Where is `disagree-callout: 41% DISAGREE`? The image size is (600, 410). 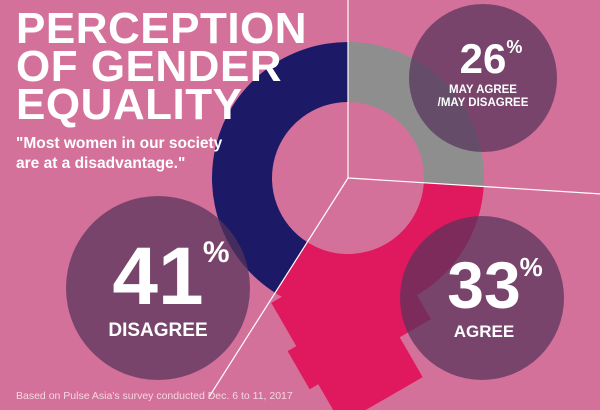 disagree-callout: 41% DISAGREE is located at coordinates (158, 289).